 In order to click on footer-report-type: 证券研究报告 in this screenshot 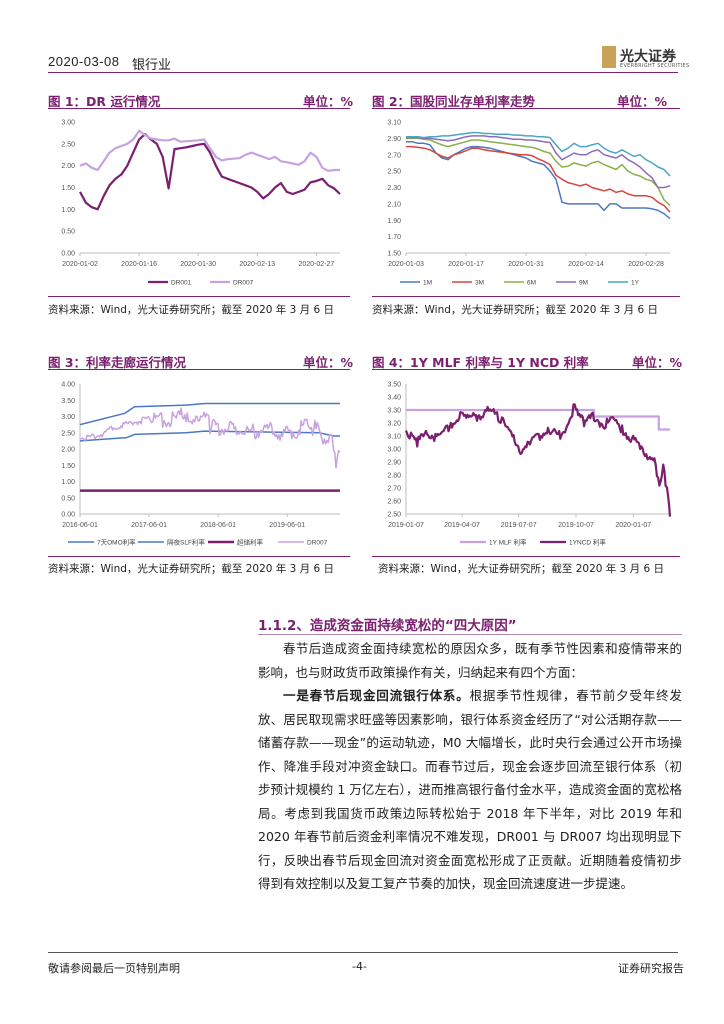, I will do `click(651, 968)`.